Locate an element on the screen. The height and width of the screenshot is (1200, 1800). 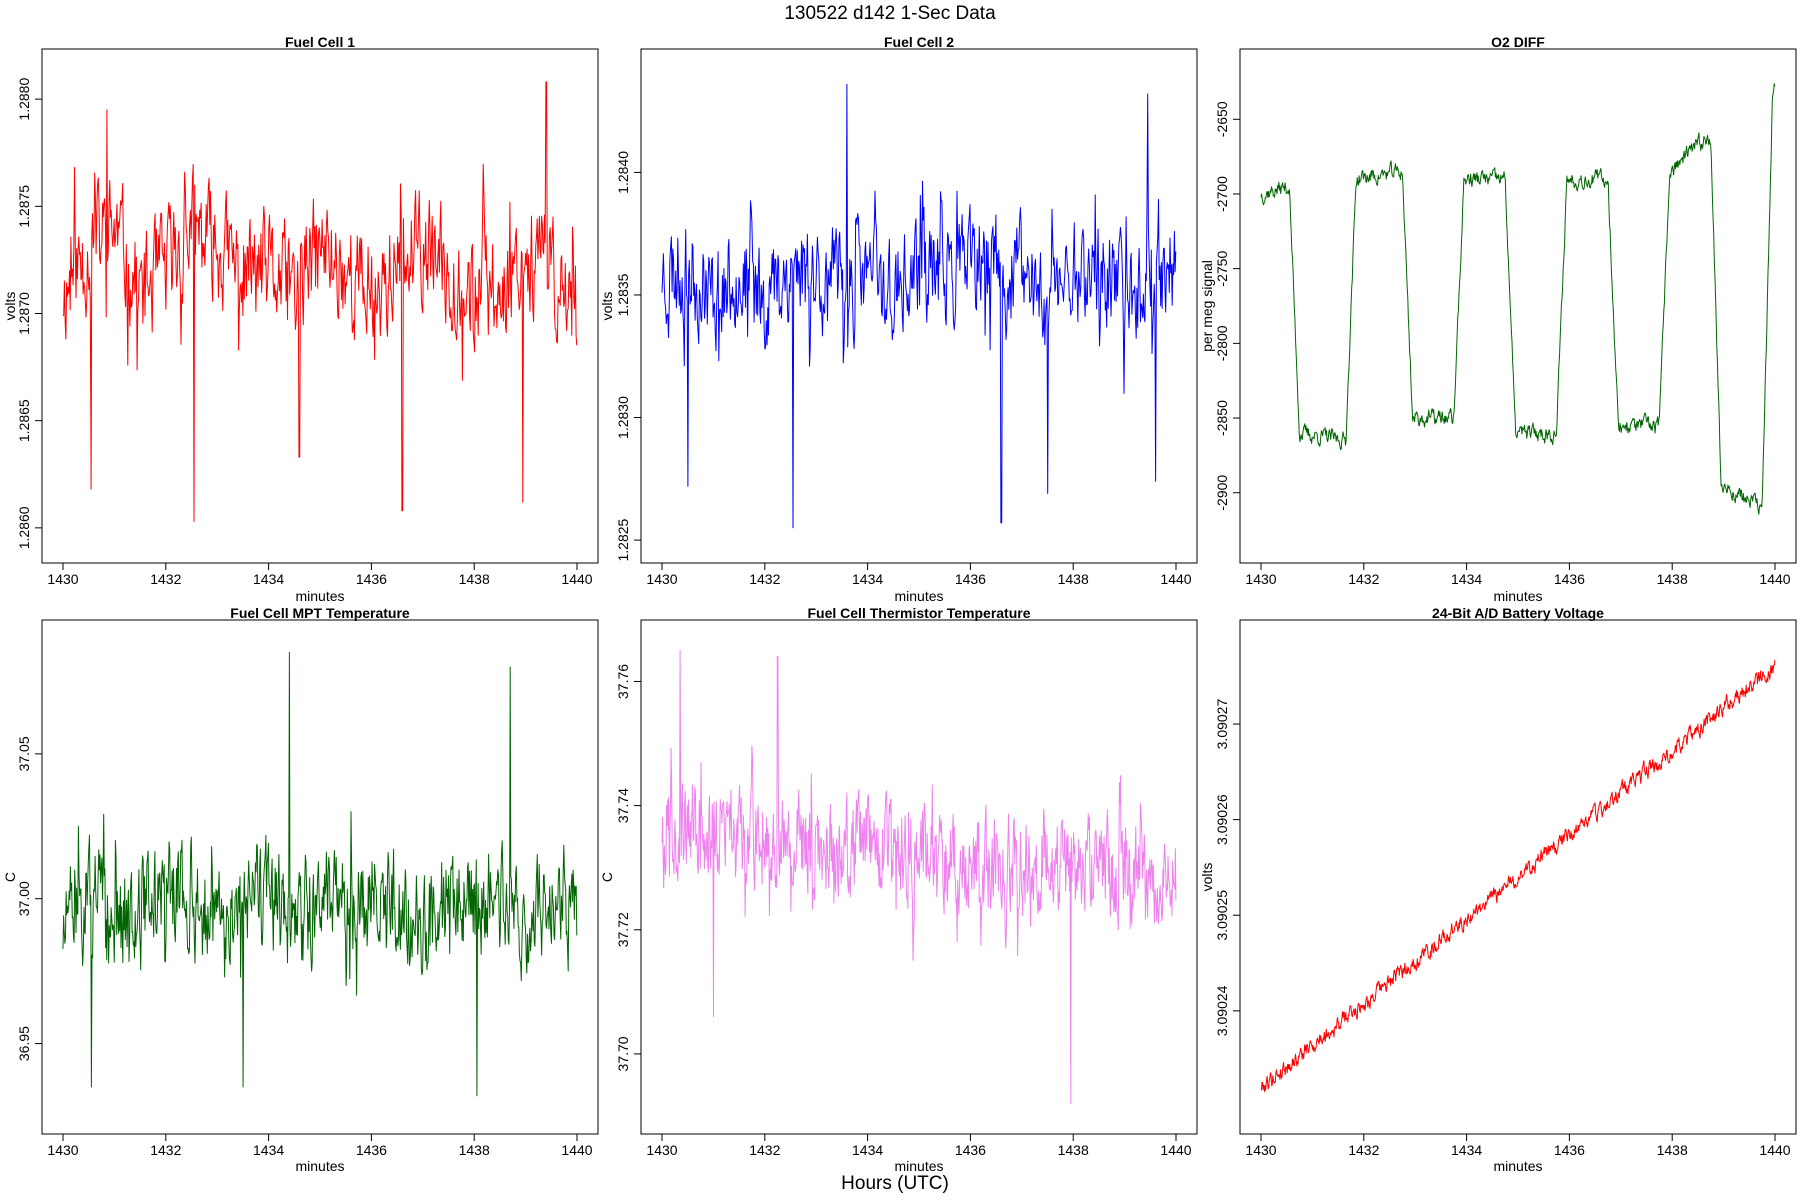
y-tick-label: 3.09024 is located at coordinates (1222, 1010).